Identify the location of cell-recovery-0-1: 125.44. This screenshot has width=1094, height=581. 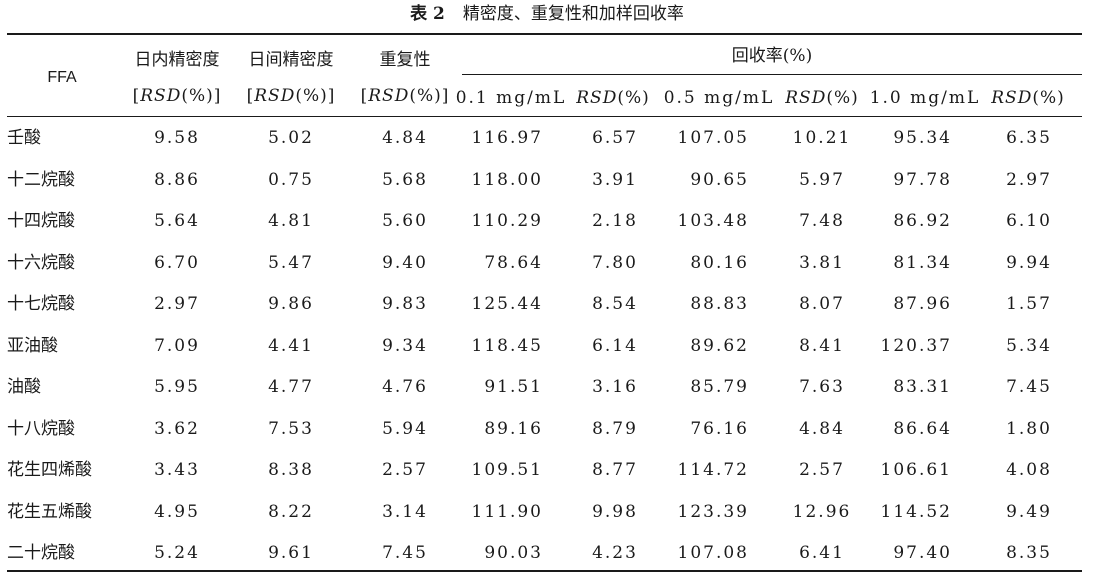
(507, 304).